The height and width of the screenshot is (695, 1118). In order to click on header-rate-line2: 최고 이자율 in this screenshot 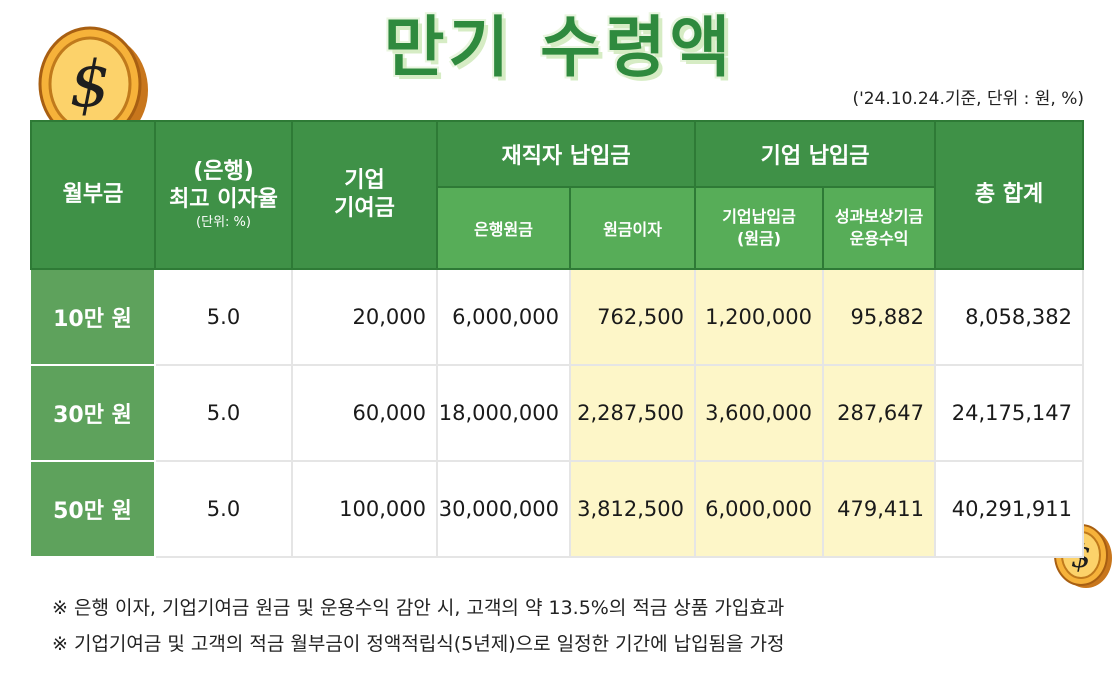, I will do `click(223, 199)`.